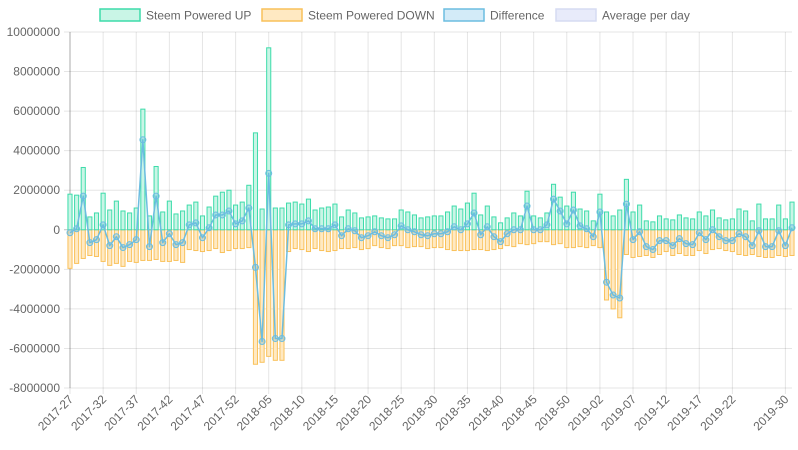  I want to click on x-tick-label: 2019-07, so click(618, 412).